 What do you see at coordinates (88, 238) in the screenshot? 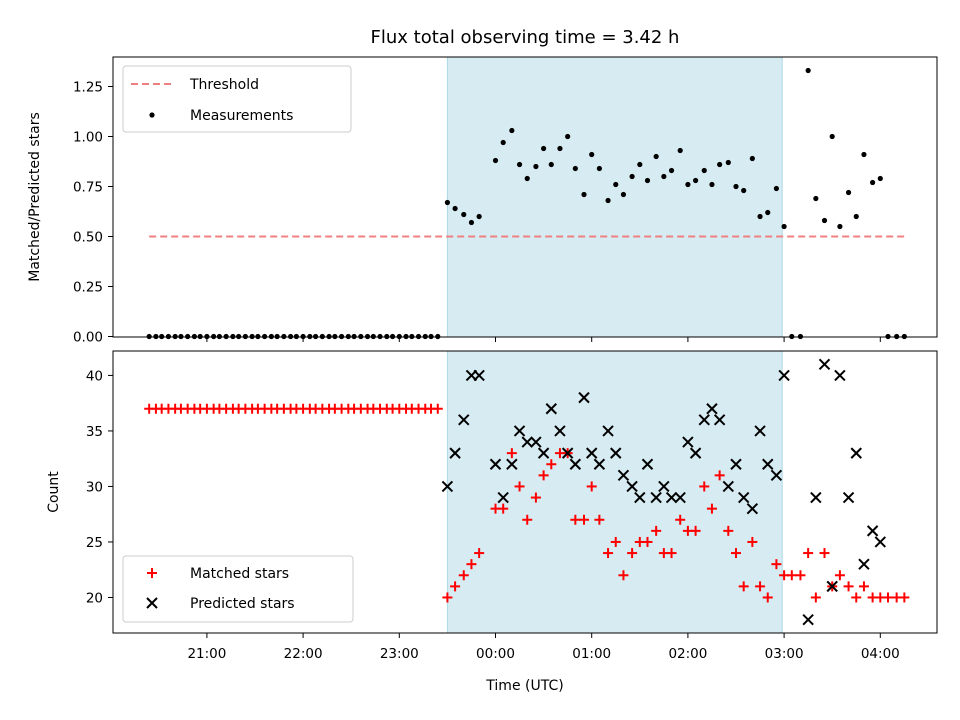
I see `top-y-tick-label: 0.50` at bounding box center [88, 238].